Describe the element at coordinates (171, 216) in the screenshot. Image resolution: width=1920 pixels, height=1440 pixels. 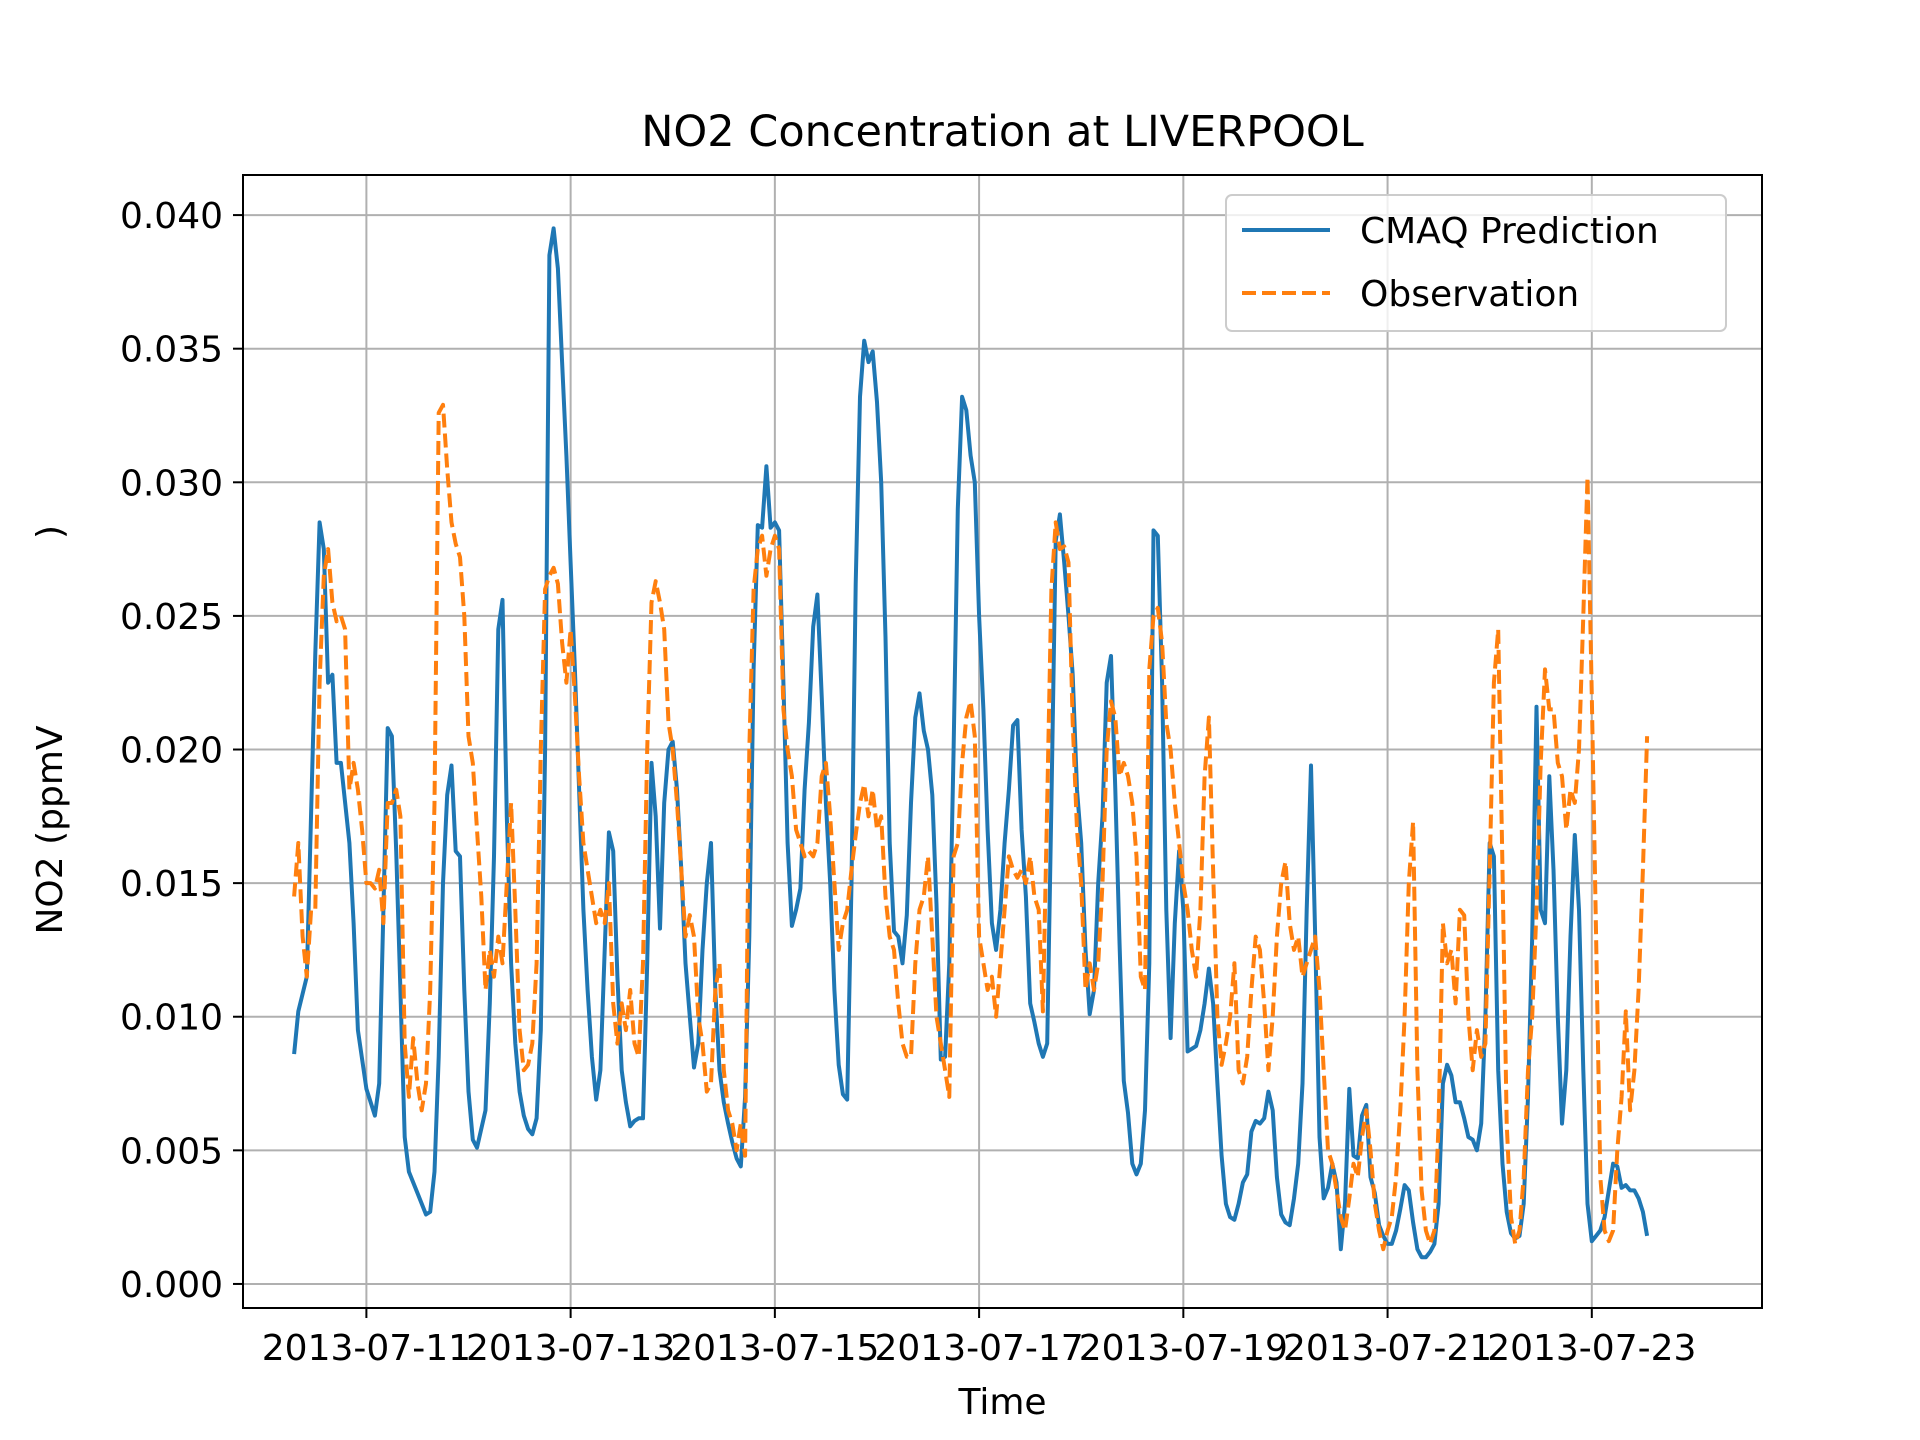
I see `y-tick-label: 0.040` at that location.